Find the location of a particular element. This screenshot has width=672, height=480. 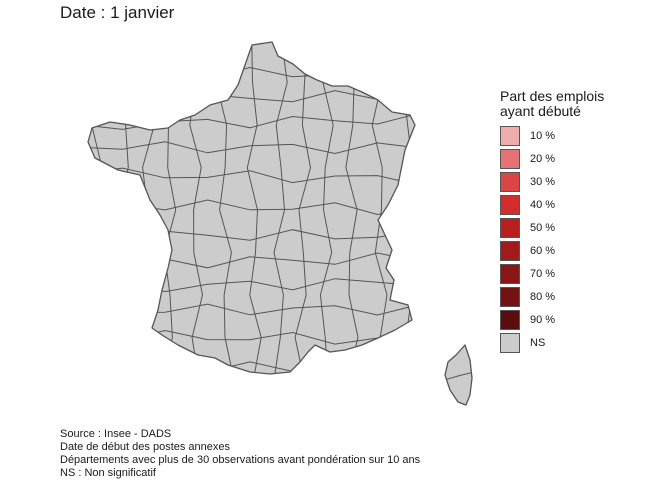

map-title: Date : 1 janvier is located at coordinates (117, 12).